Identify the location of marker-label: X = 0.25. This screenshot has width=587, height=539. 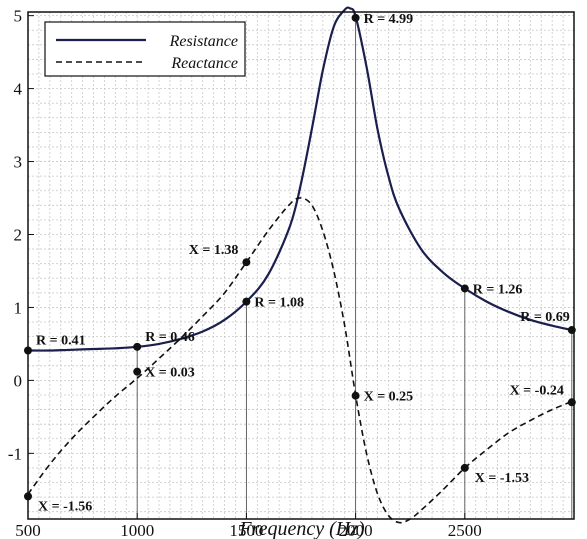
(389, 397).